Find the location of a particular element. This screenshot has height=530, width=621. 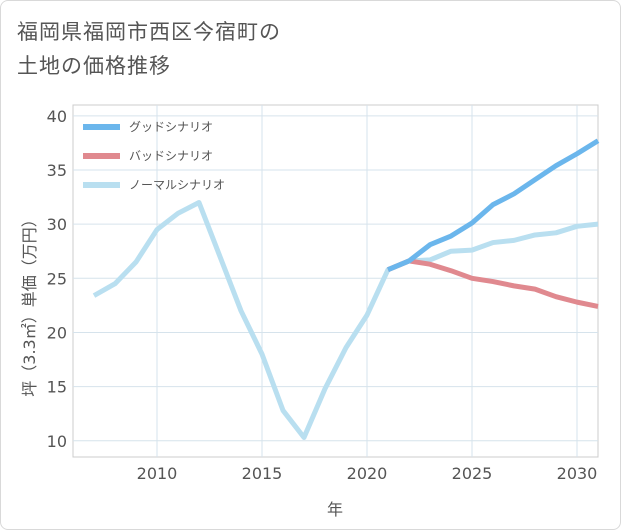

y-tick-labels: 10 15 20 25 30 35 40 is located at coordinates (57, 279).